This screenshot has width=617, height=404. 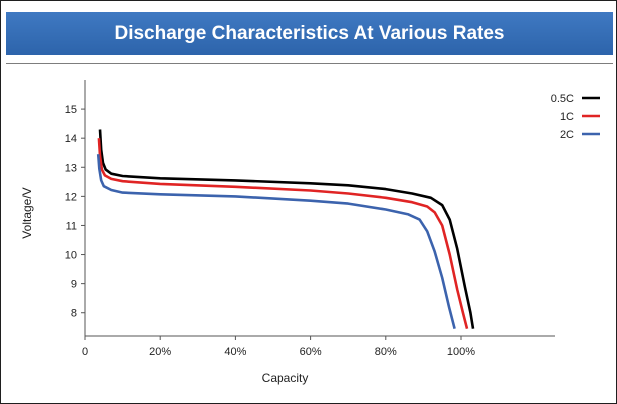 I want to click on legend-label: 1C, so click(x=567, y=117).